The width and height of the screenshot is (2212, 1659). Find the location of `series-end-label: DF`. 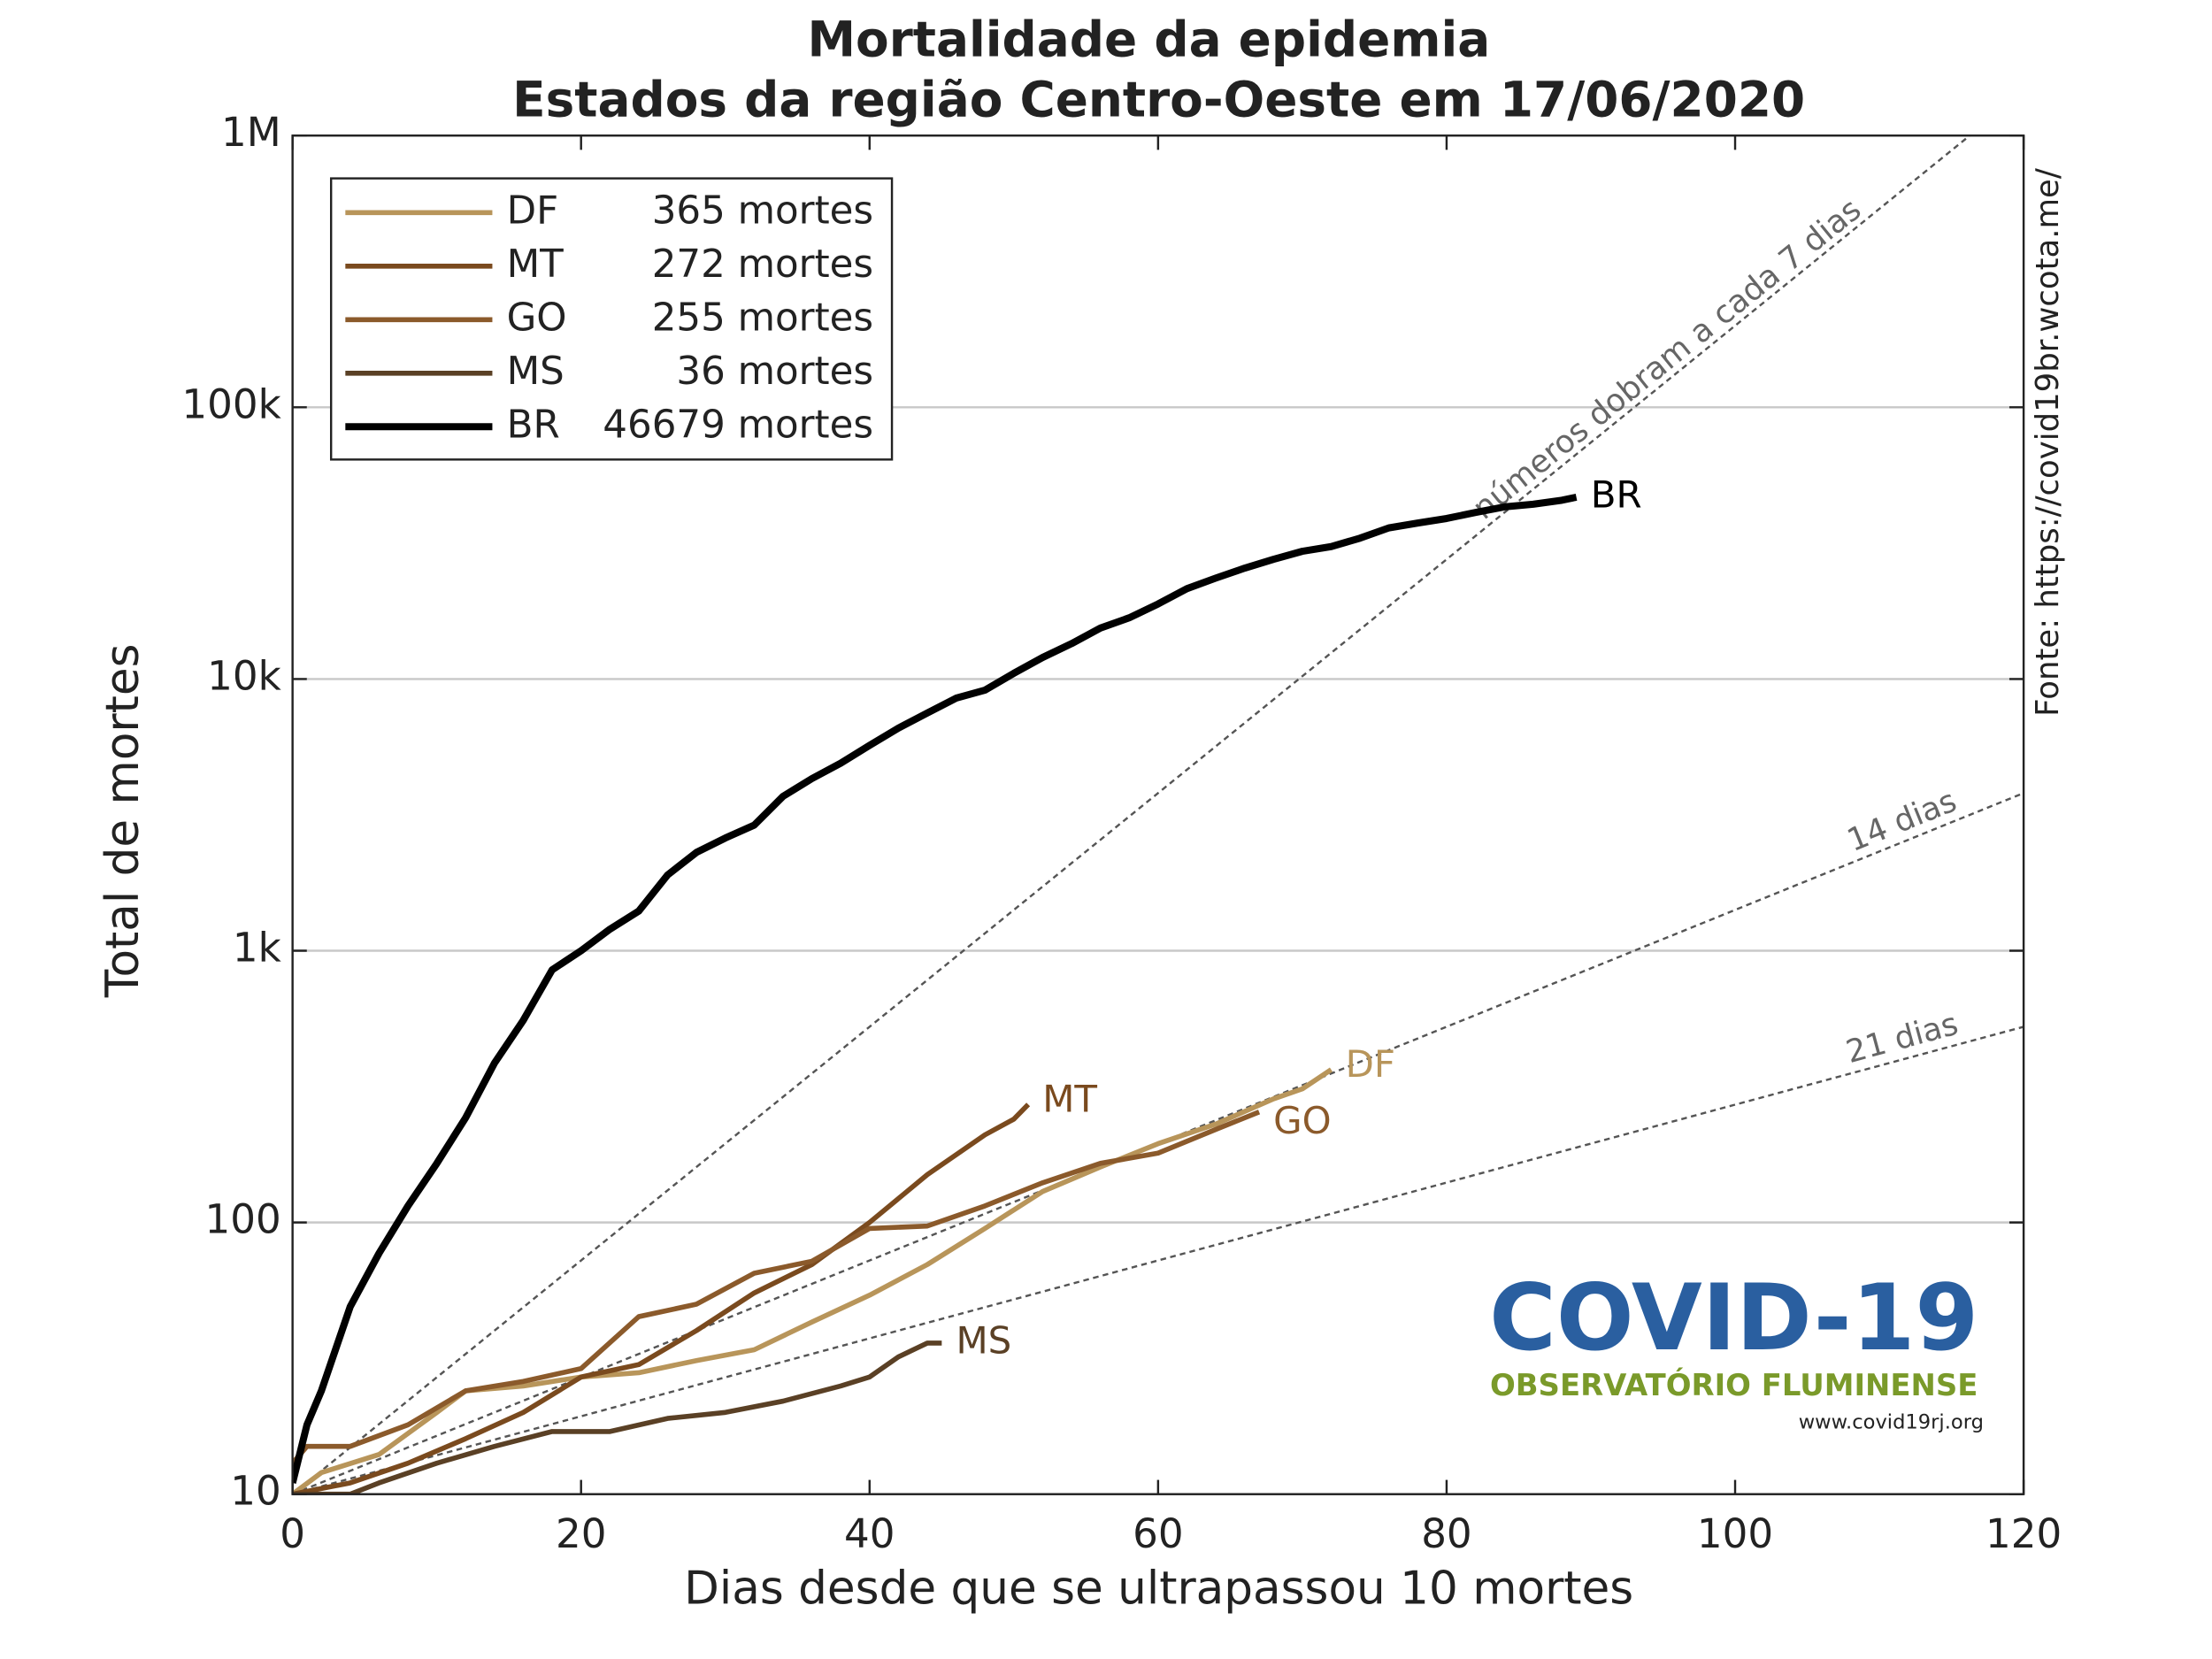

series-end-label: DF is located at coordinates (1371, 1064).